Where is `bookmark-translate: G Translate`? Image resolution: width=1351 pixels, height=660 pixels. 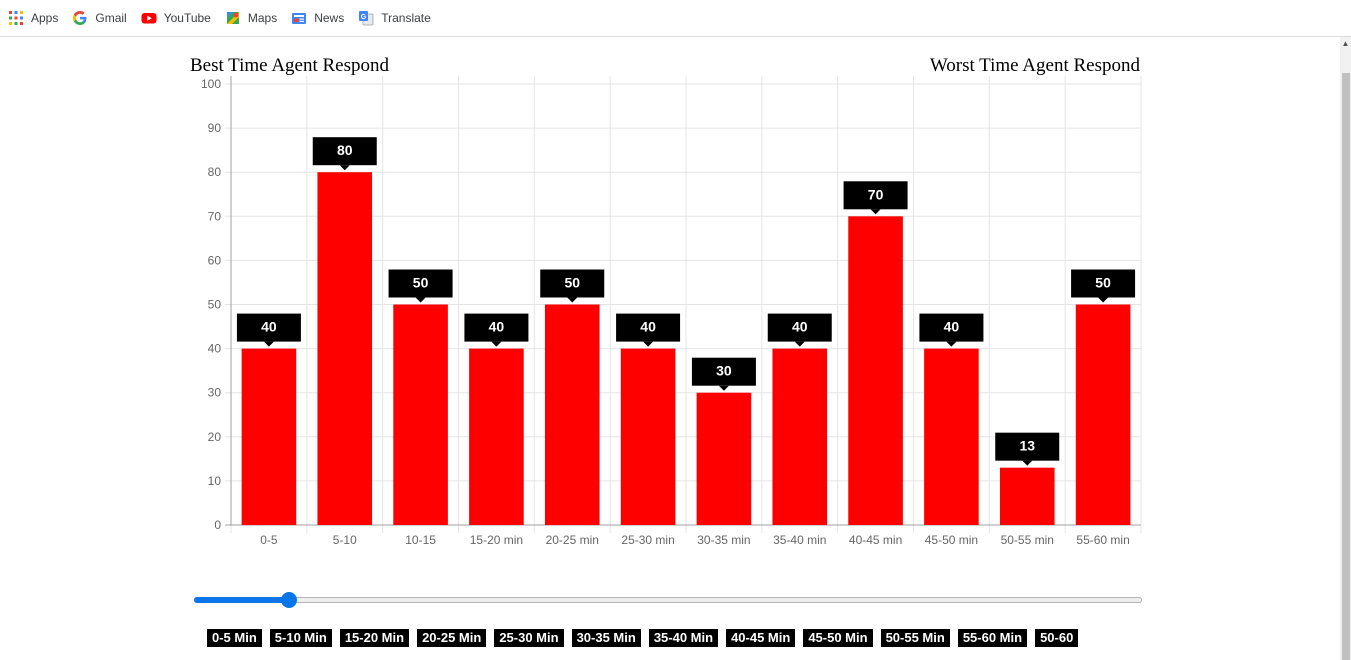
bookmark-translate: G Translate is located at coordinates (394, 18).